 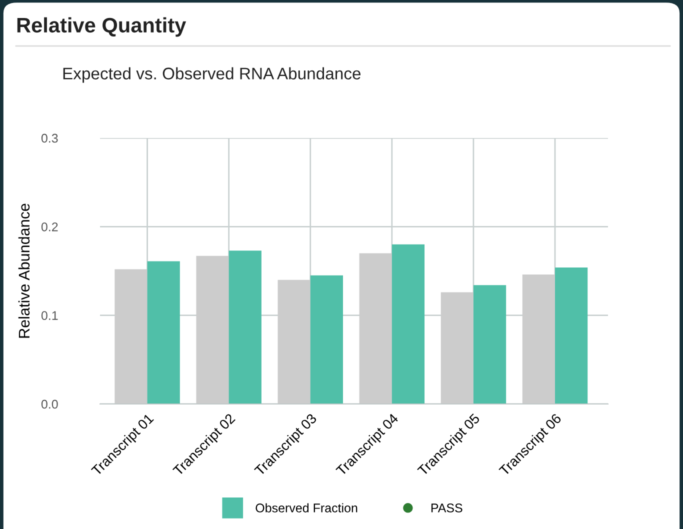 What do you see at coordinates (24, 271) in the screenshot?
I see `y-axis-title: Relative Abundance` at bounding box center [24, 271].